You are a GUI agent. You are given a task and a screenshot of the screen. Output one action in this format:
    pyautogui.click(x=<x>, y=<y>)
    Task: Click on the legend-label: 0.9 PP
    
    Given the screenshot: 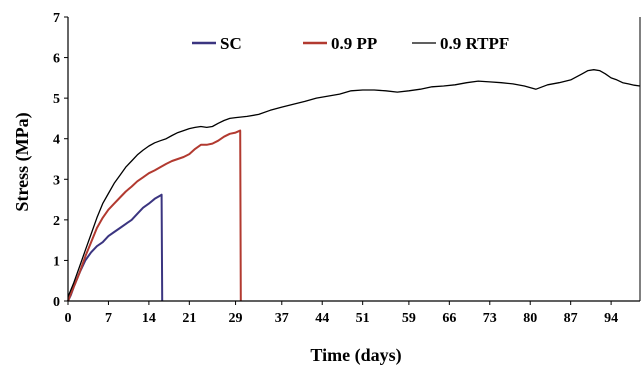 What is the action you would take?
    pyautogui.click(x=354, y=43)
    